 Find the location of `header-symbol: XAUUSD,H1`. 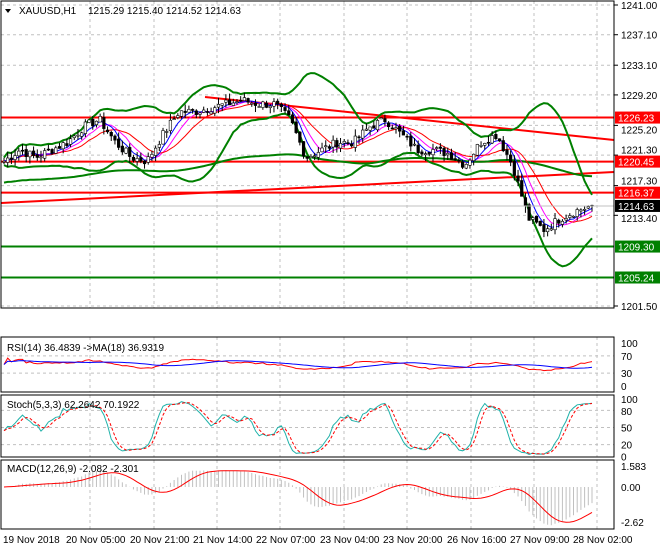

header-symbol: XAUUSD,H1 is located at coordinates (48, 11).